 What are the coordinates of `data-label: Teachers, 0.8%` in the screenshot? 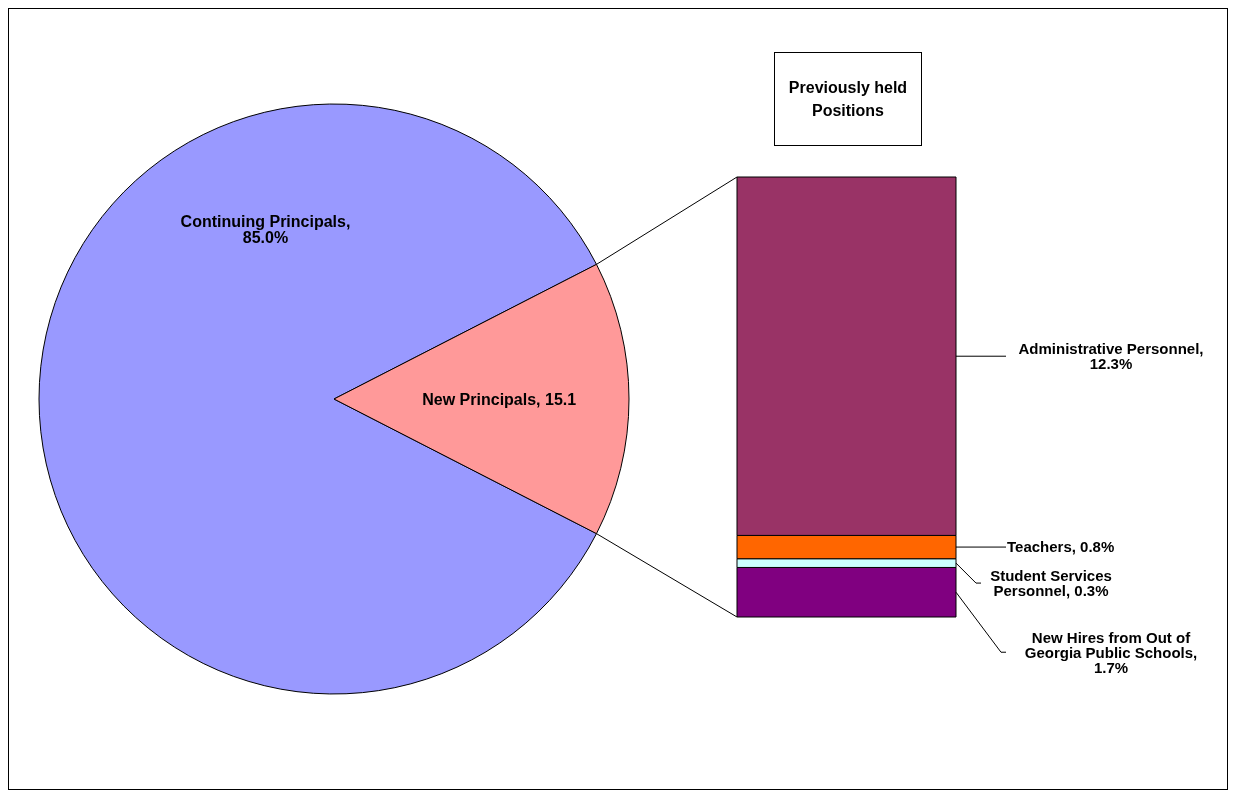 It's located at (1061, 547).